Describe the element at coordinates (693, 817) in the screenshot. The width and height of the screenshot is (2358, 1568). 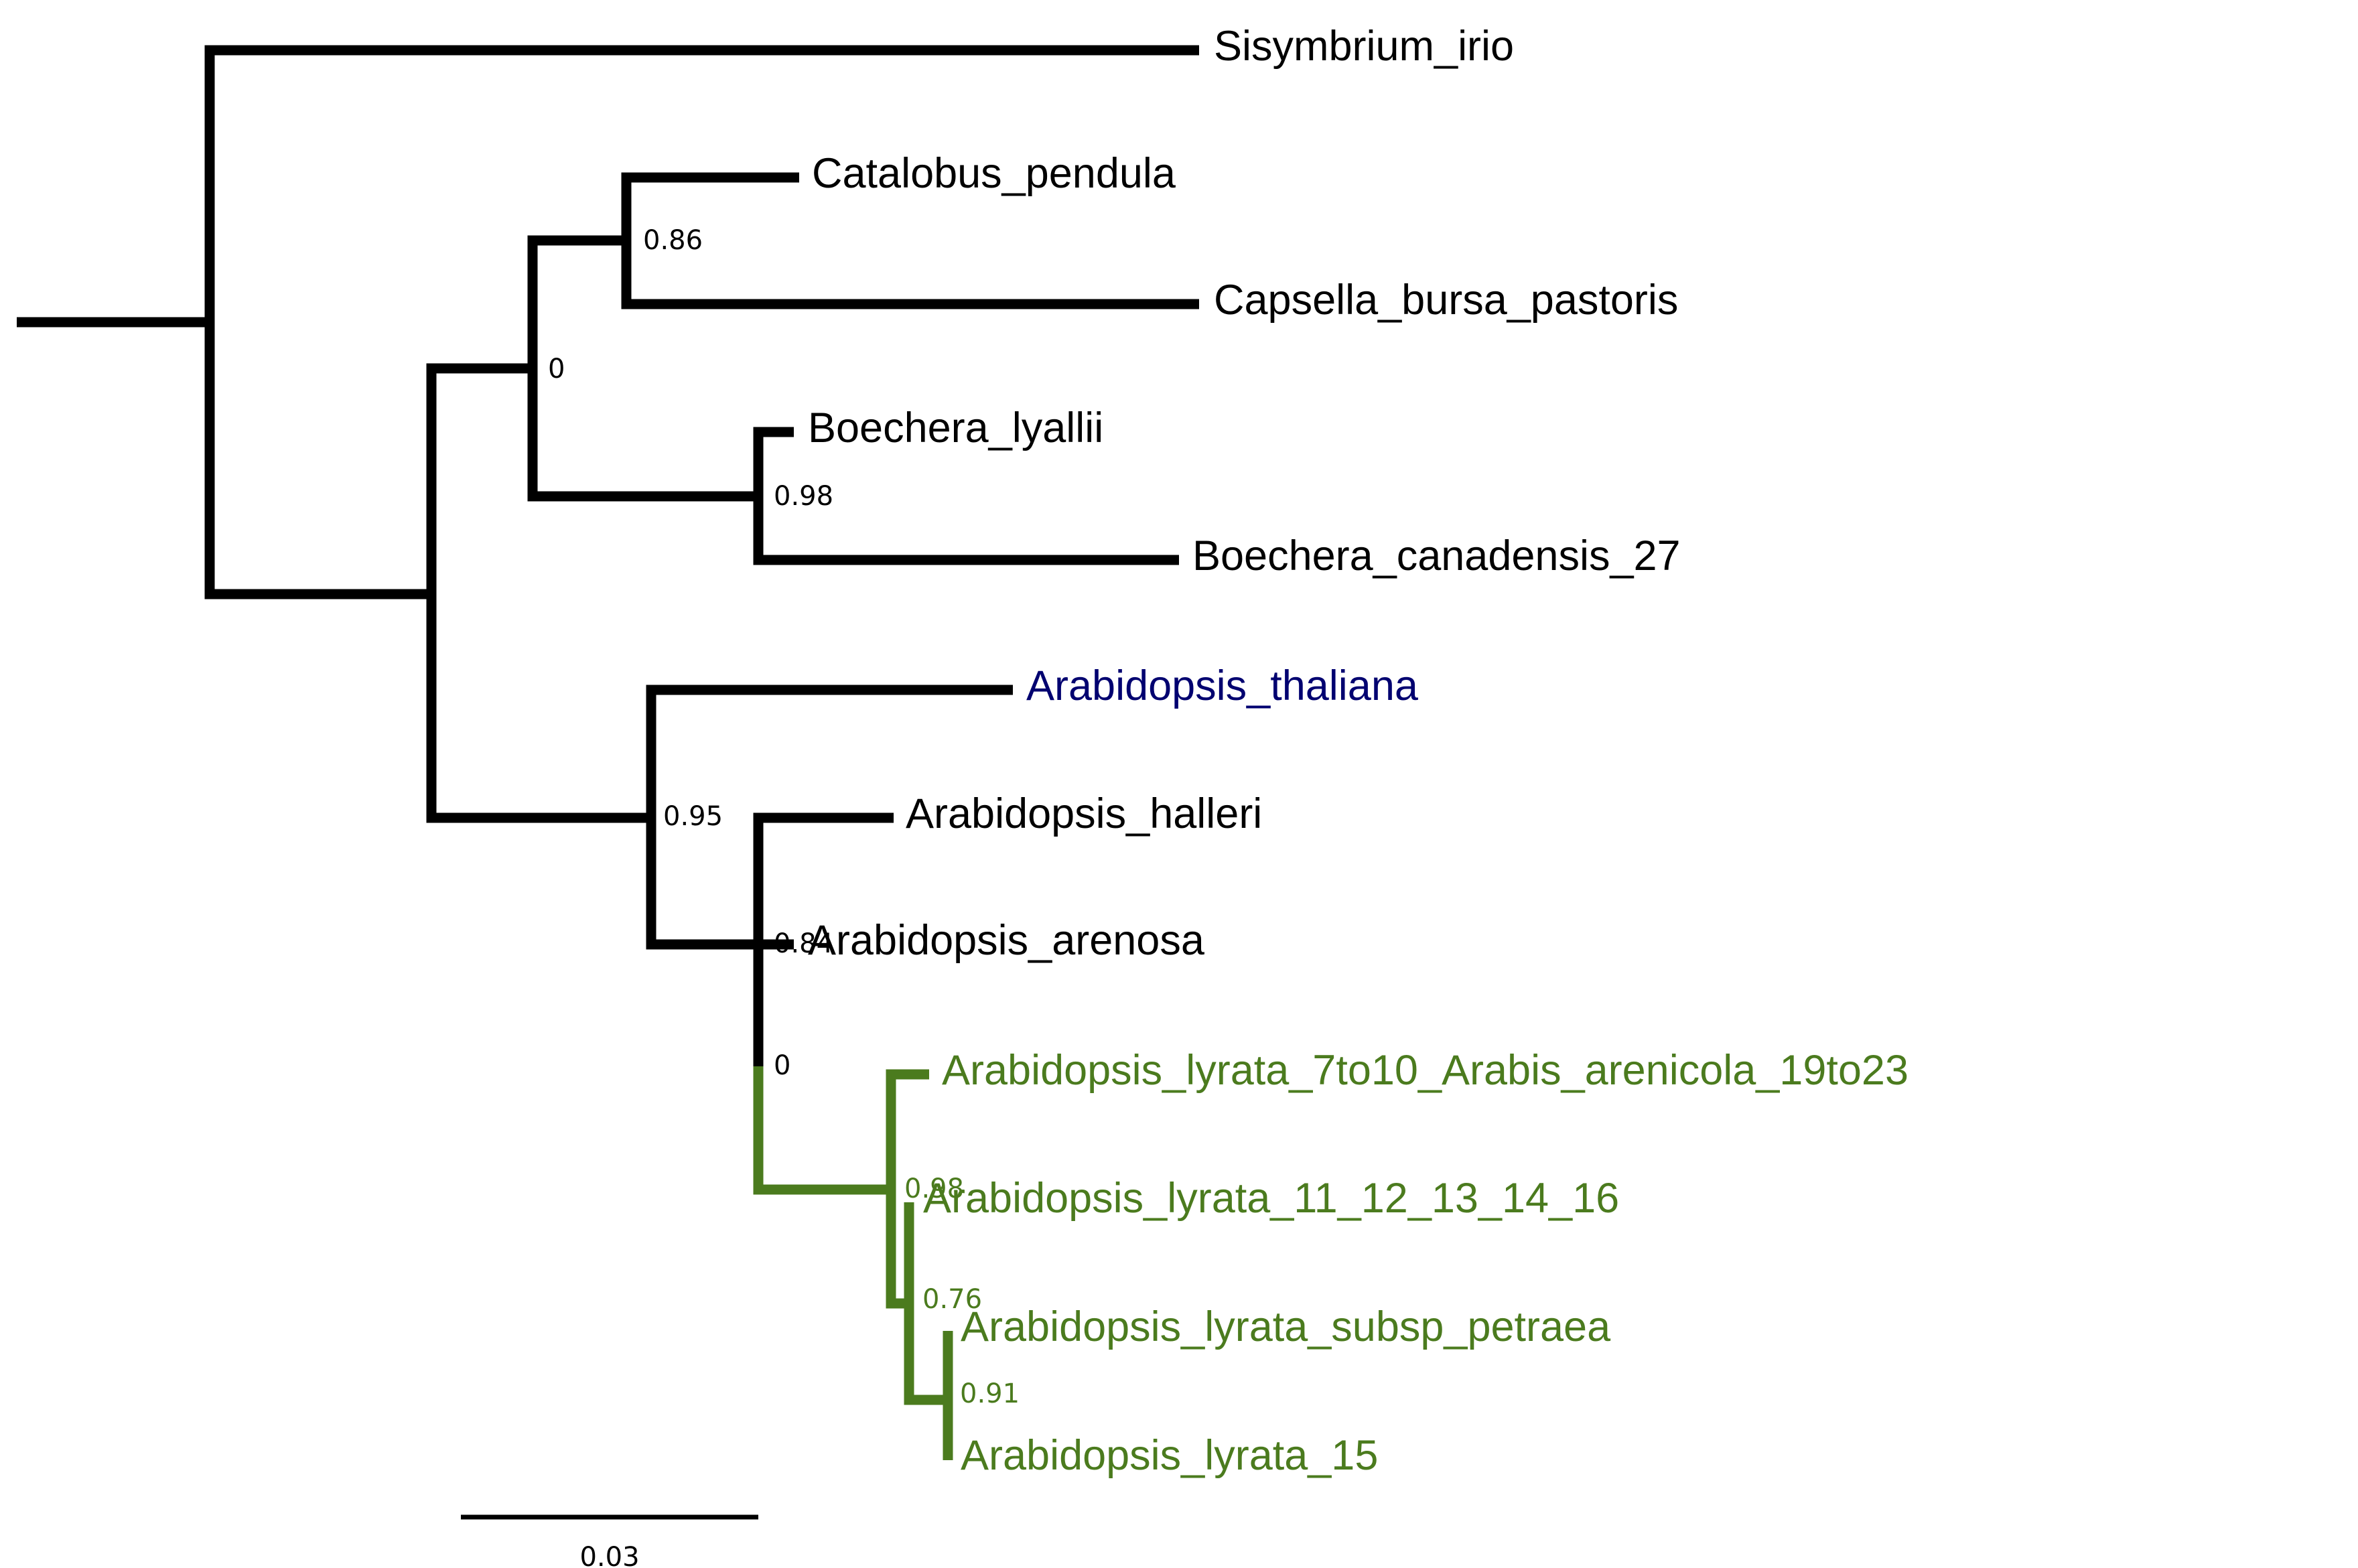
I see `support-value: 0.95` at that location.